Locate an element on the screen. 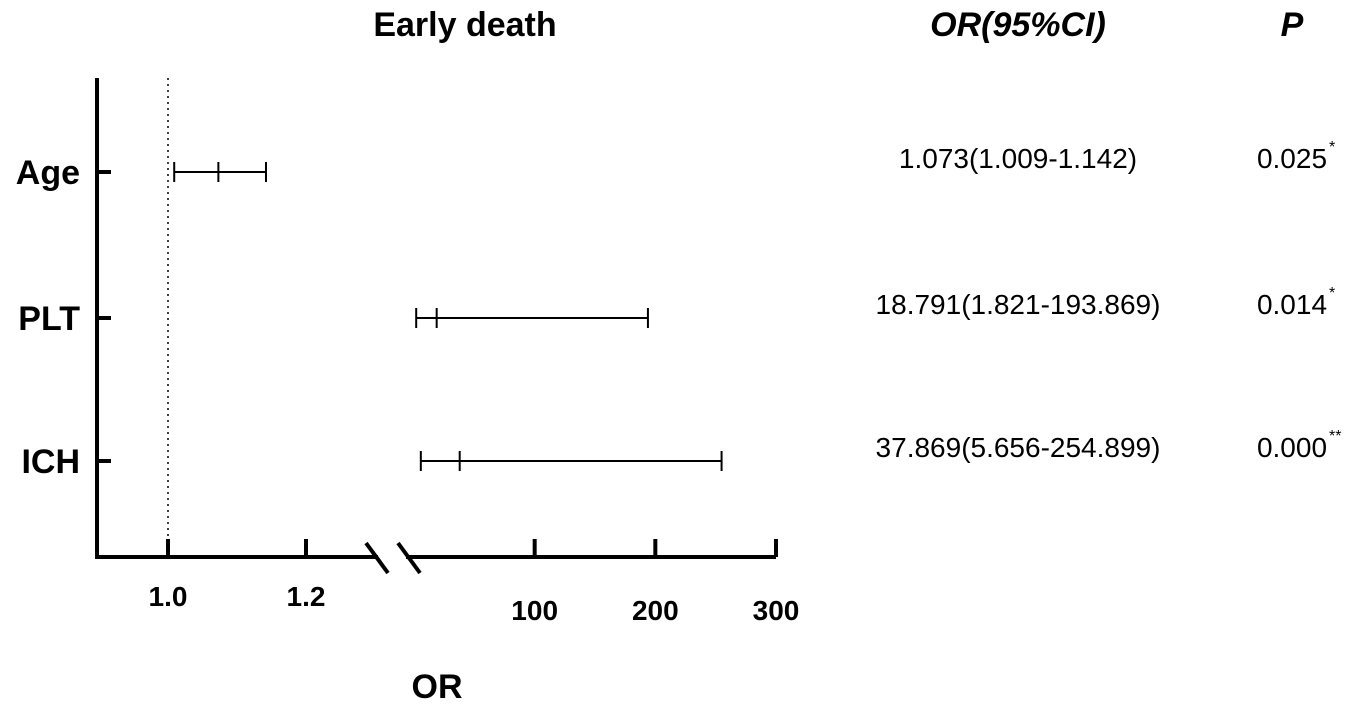 This screenshot has width=1369, height=705. x-tick-label: 300 is located at coordinates (776, 610).